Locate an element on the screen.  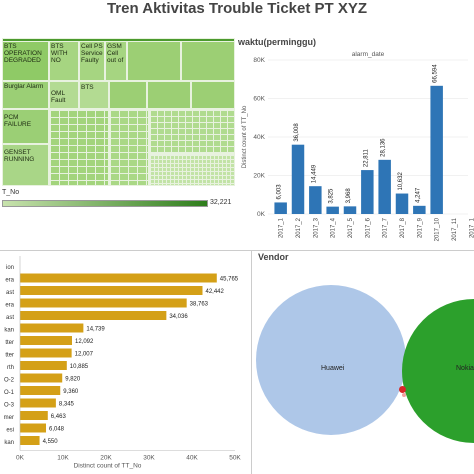
treemap-cell-label: BTS is located at coordinates (87, 87).